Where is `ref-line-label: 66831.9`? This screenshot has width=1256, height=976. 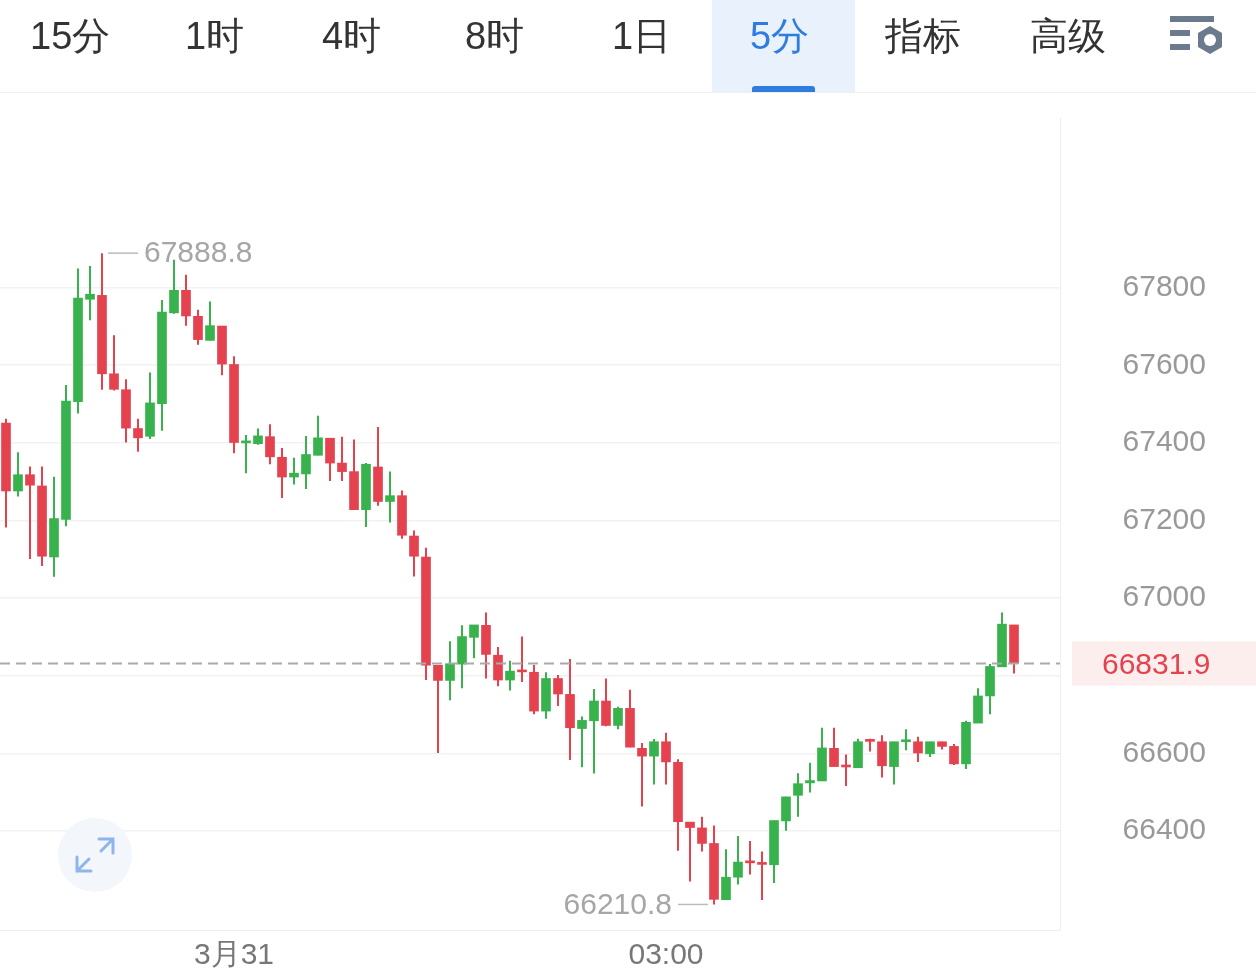 ref-line-label: 66831.9 is located at coordinates (1156, 663).